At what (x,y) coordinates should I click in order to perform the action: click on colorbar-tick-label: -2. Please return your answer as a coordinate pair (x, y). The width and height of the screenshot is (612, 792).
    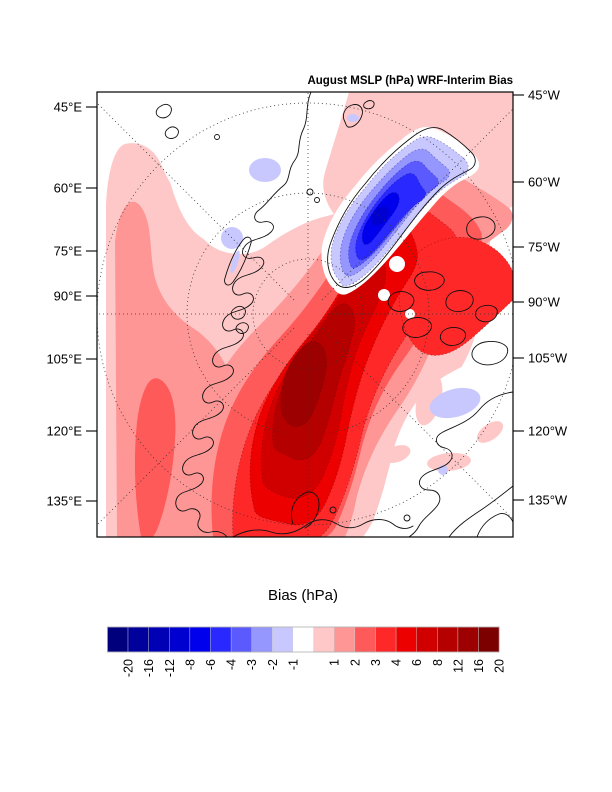
    Looking at the image, I should click on (273, 664).